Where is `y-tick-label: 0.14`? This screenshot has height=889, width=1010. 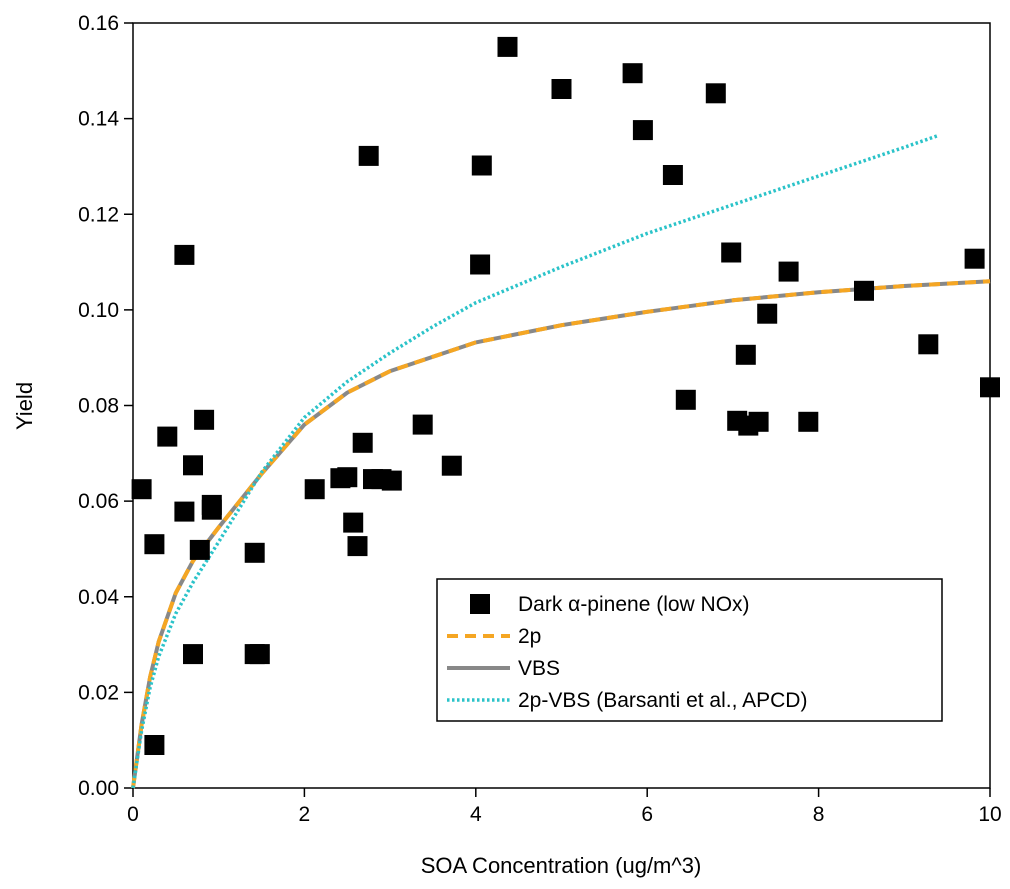
y-tick-label: 0.14 is located at coordinates (98, 119).